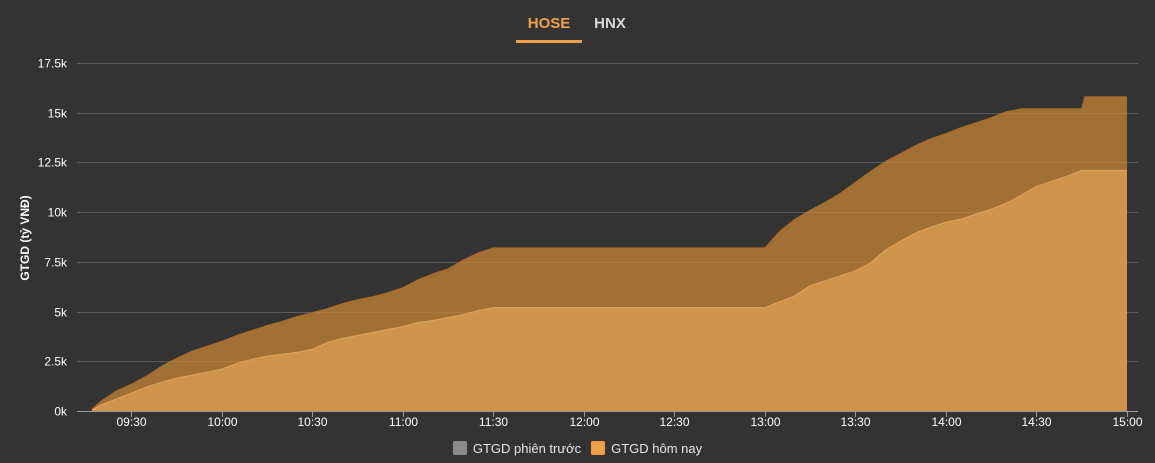  I want to click on chart-legend: GTGD phiên trước GTGD hôm nay, so click(577, 448).